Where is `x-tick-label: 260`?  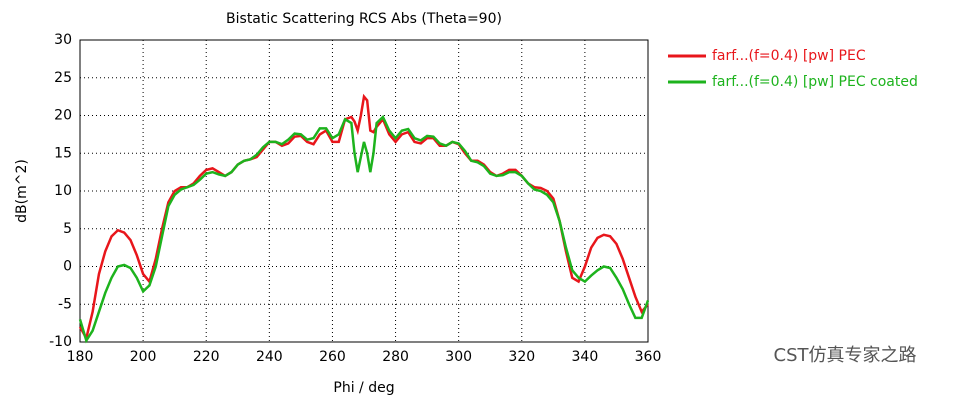
x-tick-label: 260 is located at coordinates (332, 357).